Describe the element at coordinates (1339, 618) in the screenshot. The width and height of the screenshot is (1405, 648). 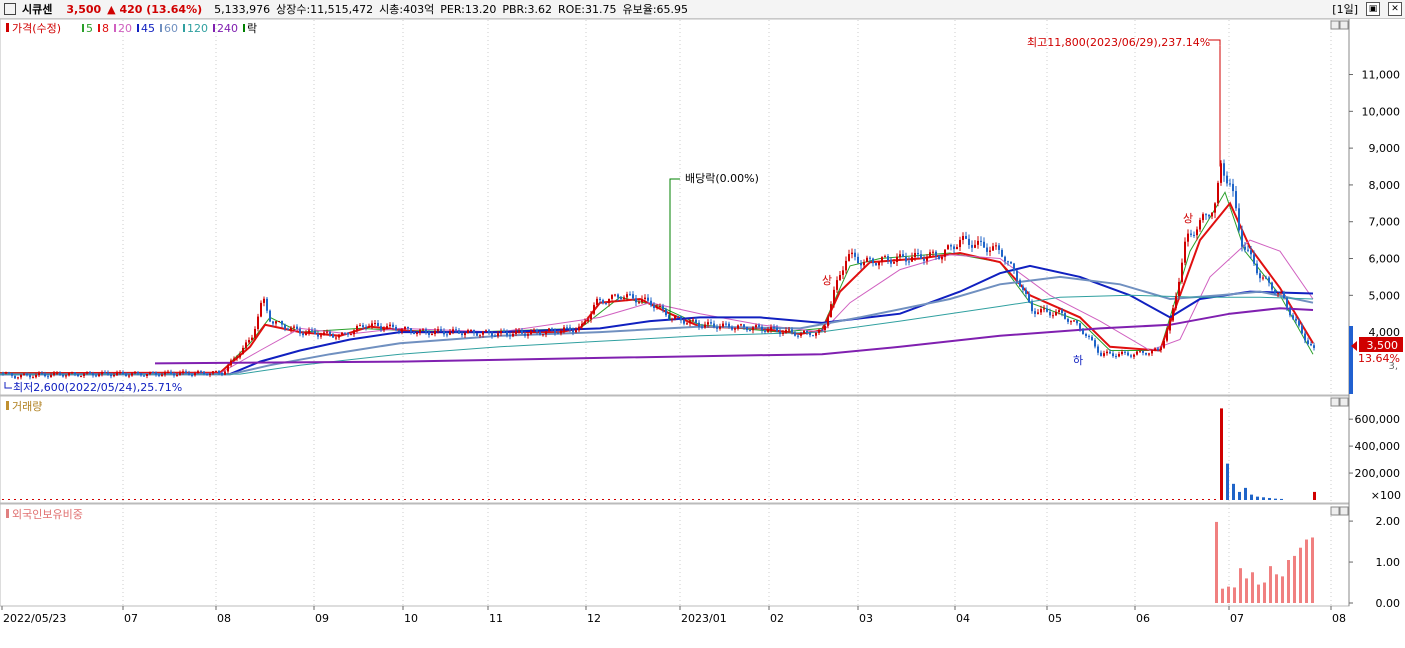
I see `x-tick-label: 08` at that location.